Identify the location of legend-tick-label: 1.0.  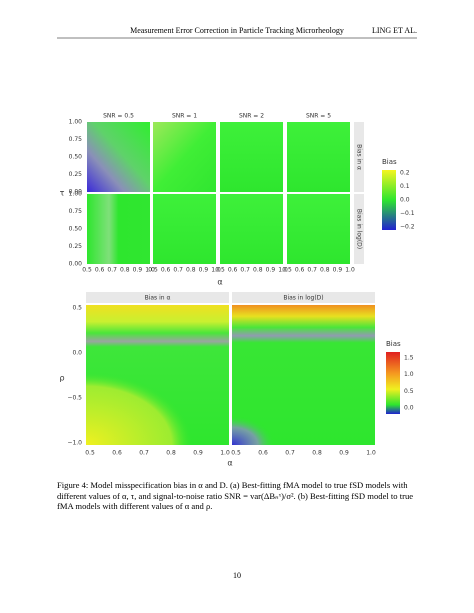
(409, 374).